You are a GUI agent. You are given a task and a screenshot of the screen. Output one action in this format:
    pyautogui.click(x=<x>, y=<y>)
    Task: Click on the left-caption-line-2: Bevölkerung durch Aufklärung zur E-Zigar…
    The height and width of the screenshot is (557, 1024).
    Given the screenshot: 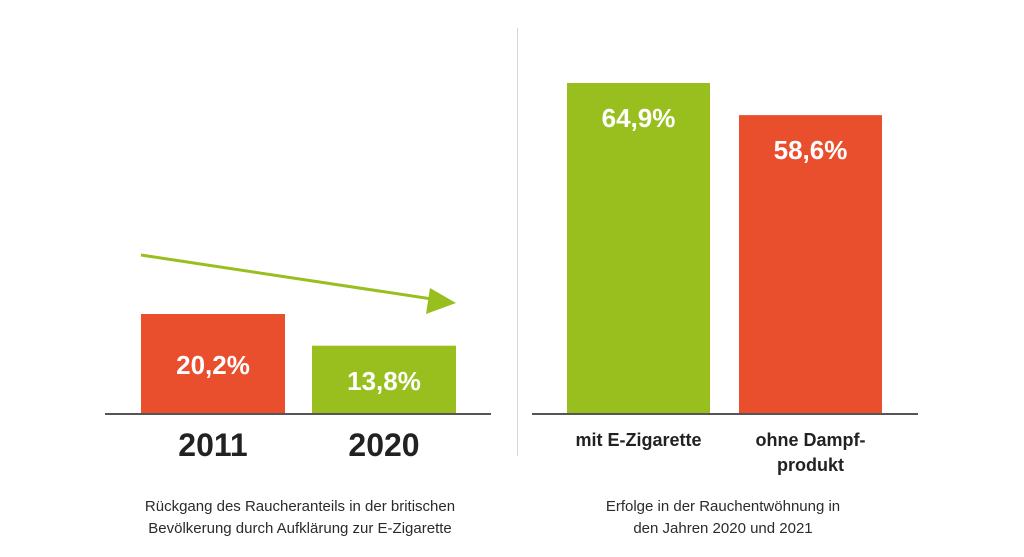 What is the action you would take?
    pyautogui.click(x=300, y=528)
    